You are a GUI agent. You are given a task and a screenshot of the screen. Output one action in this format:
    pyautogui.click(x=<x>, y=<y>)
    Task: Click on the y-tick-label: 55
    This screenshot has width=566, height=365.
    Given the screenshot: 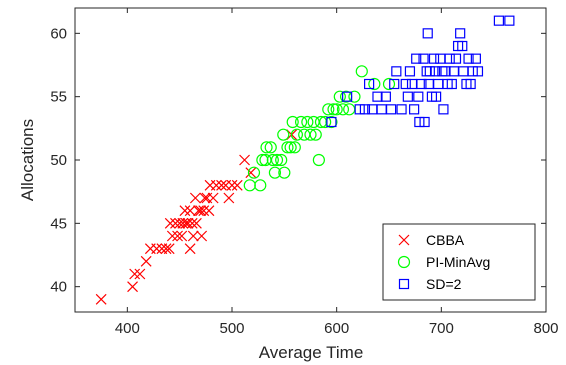 What is the action you would take?
    pyautogui.click(x=58, y=97)
    